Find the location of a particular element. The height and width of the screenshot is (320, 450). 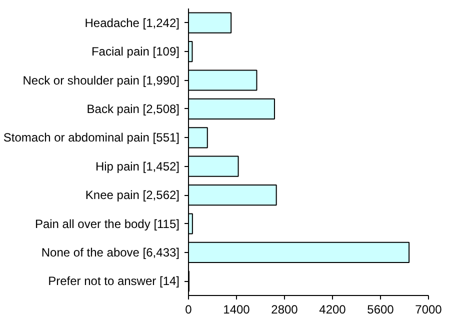

y-tick-label: Headache [1,242] is located at coordinates (132, 23).